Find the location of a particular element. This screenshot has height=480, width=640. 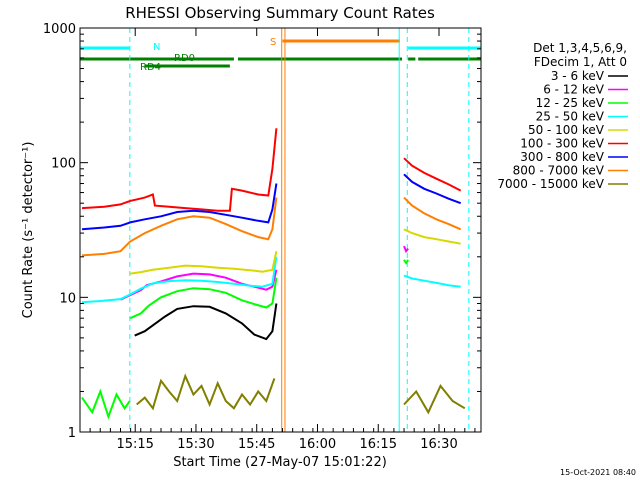

legend-label-6-12-kev: 6 - 12 keV is located at coordinates (574, 90).